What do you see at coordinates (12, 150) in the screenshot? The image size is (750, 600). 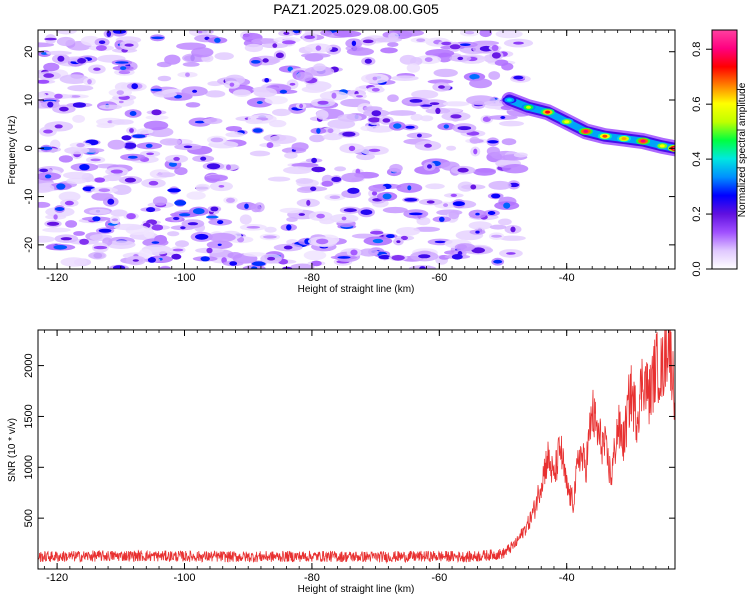 I see `spectrogram-ylabel: Frequency (Hz)` at bounding box center [12, 150].